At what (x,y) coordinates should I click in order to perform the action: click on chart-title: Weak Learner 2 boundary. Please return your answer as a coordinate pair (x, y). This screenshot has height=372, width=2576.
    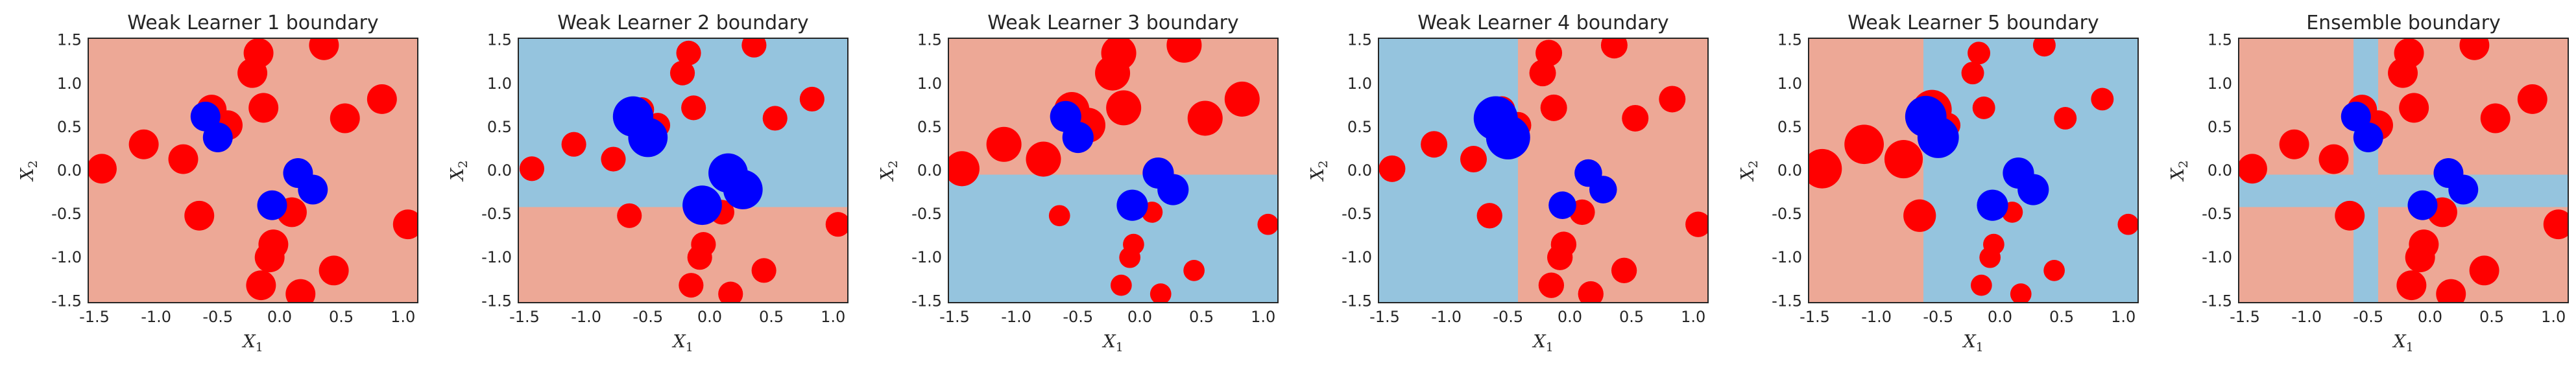
    Looking at the image, I should click on (682, 23).